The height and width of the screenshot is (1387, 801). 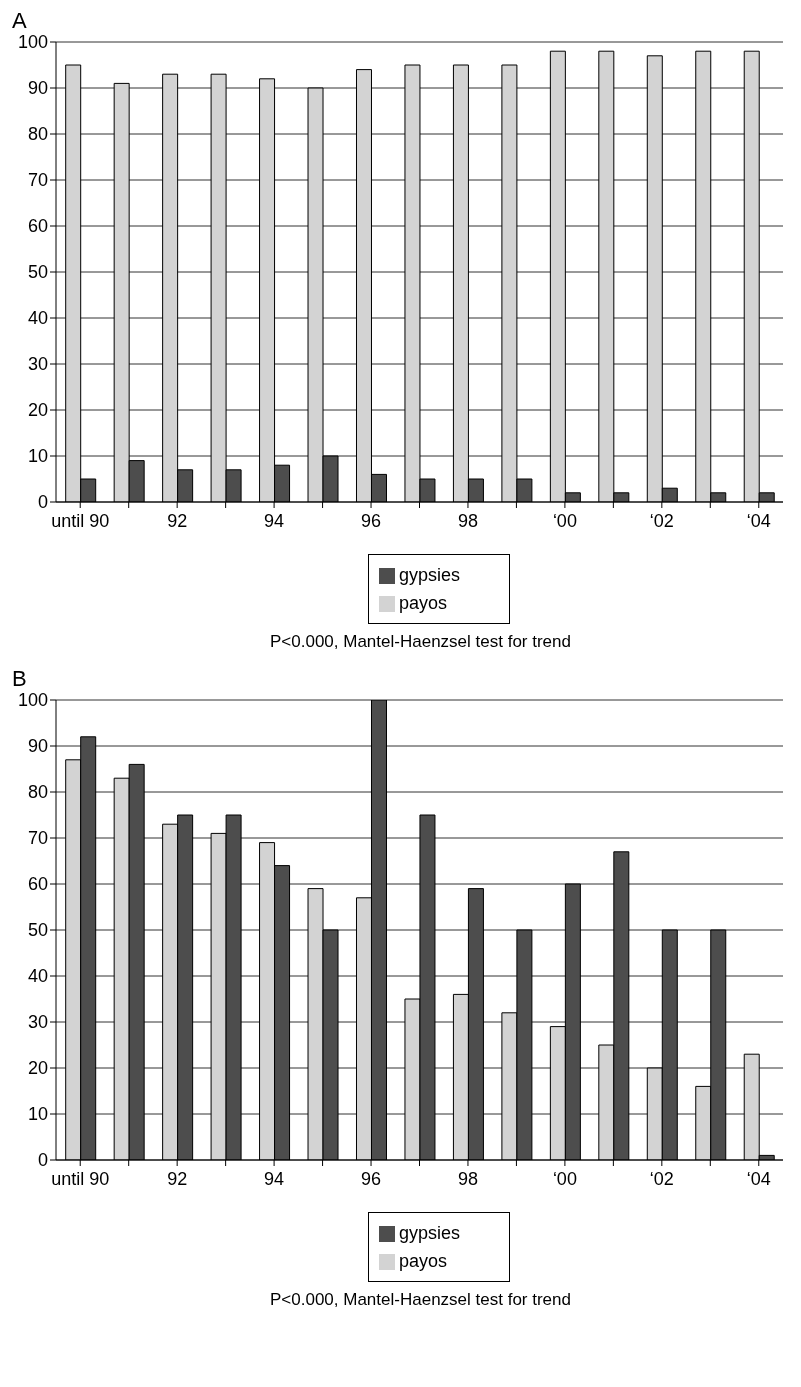 I want to click on chart-title: B, so click(x=20, y=679).